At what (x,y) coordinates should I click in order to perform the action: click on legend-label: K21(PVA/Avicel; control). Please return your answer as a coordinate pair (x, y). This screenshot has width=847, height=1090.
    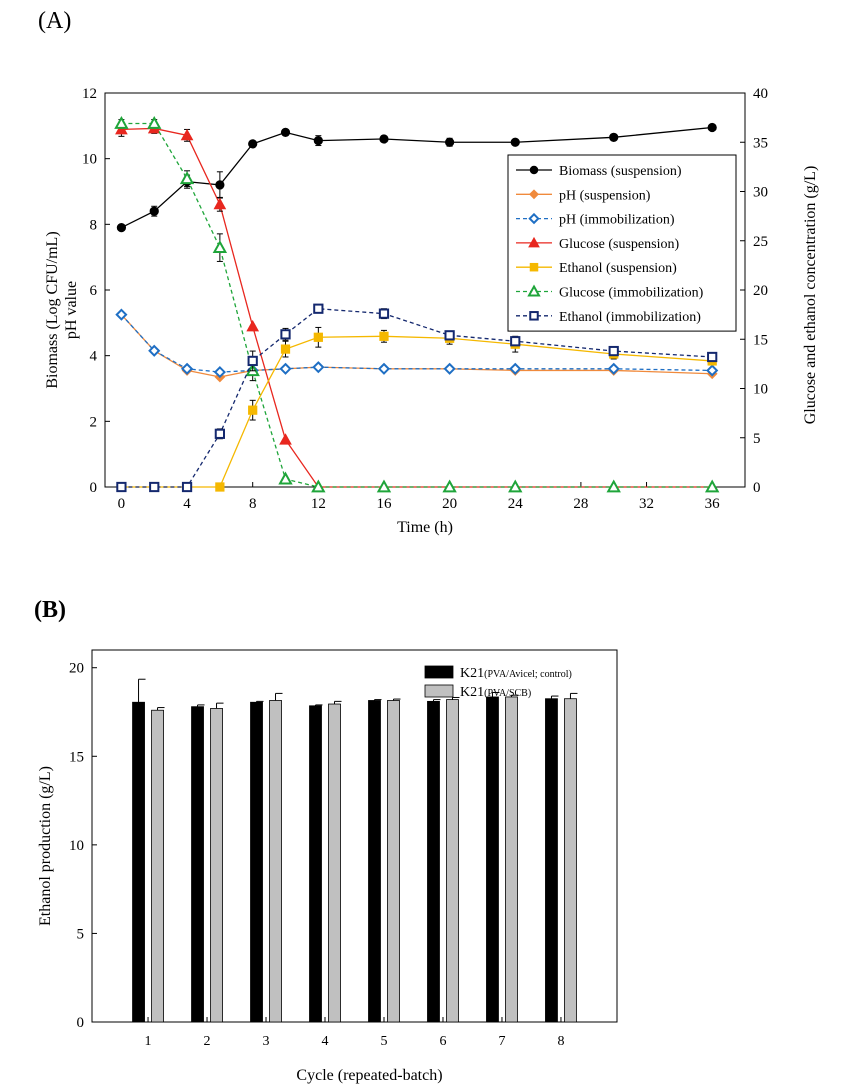
    Looking at the image, I should click on (516, 673).